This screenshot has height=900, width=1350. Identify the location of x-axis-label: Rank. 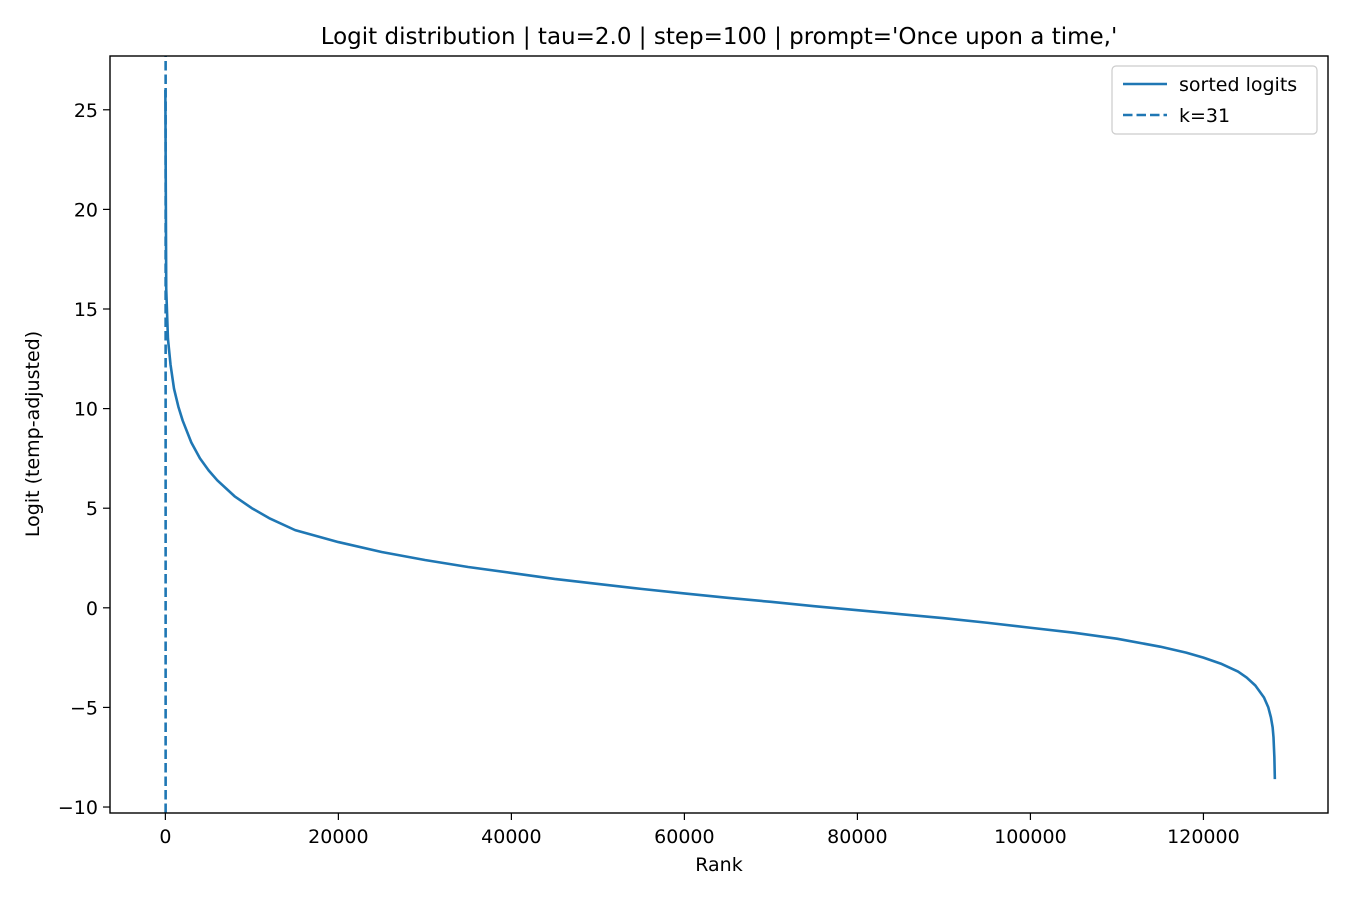
(718, 865).